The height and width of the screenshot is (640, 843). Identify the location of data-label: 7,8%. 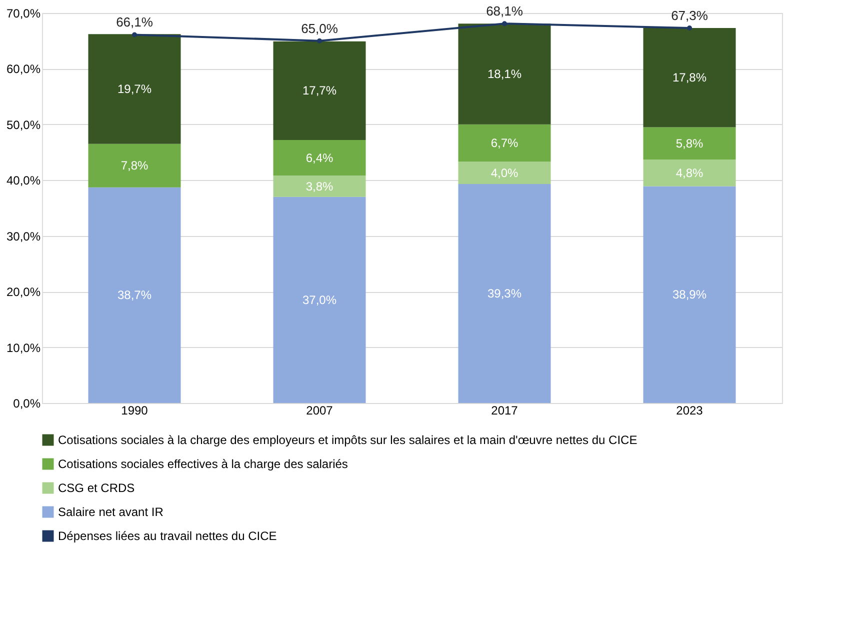
(134, 165).